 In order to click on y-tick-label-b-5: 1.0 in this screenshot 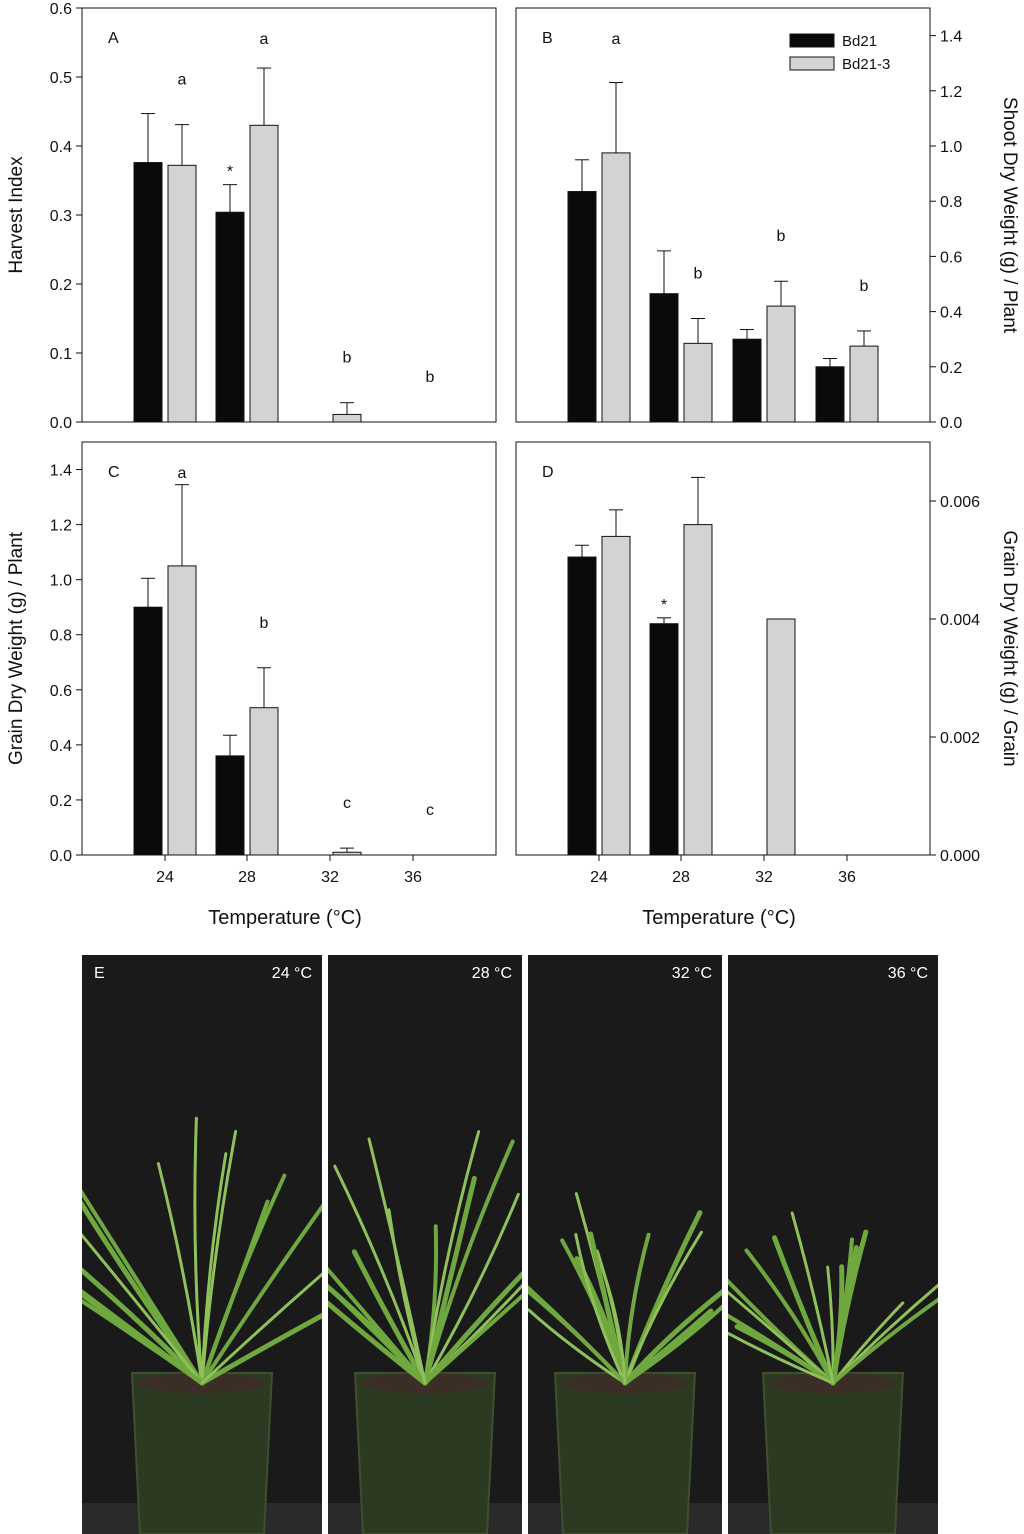, I will do `click(951, 147)`.